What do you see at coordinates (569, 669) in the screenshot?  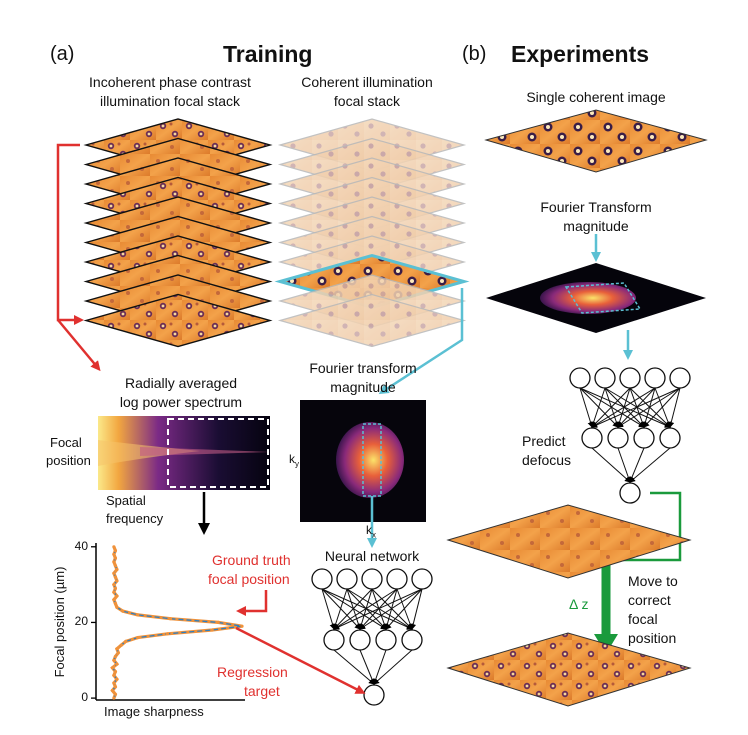 I see `focused-image` at bounding box center [569, 669].